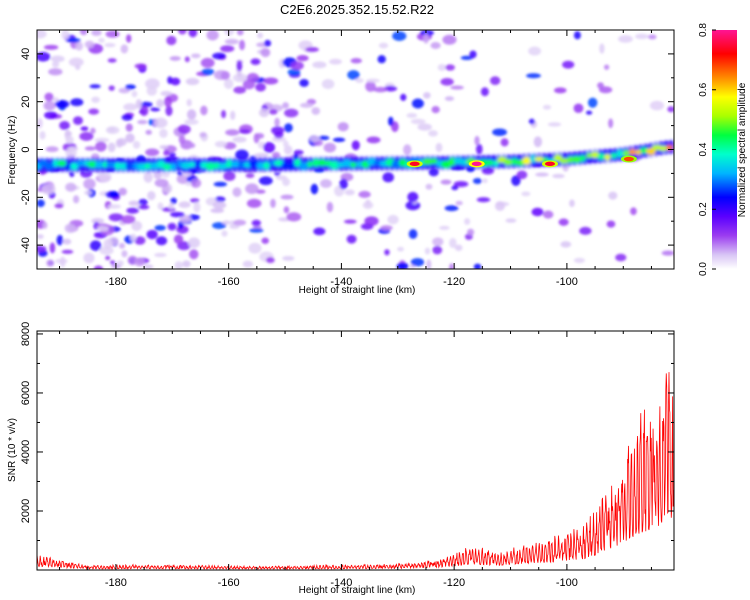 The width and height of the screenshot is (750, 600). What do you see at coordinates (357, 590) in the screenshot?
I see `snr-x-axis-label: Height of straight line (km)` at bounding box center [357, 590].